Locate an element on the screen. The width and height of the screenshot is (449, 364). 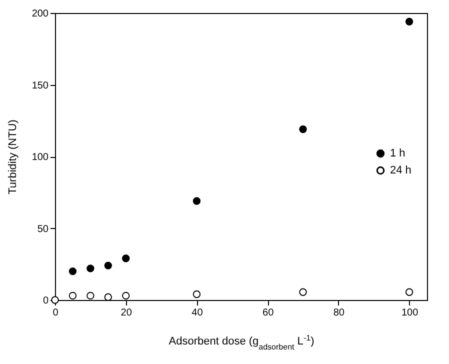
x-tick-label: 0 is located at coordinates (55, 313).